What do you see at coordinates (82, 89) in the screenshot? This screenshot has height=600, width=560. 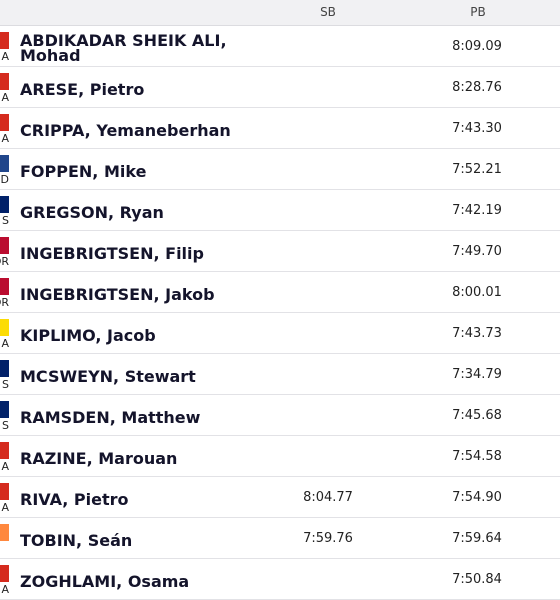 I see `athlete-name: ARESE, Pietro` at bounding box center [82, 89].